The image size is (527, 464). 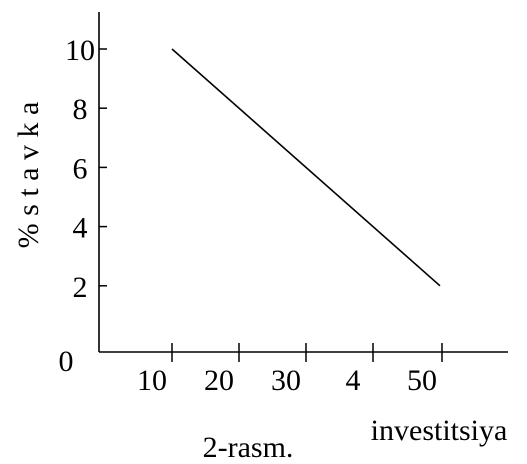 What do you see at coordinates (152, 380) in the screenshot?
I see `x-tick-label-10: 10` at bounding box center [152, 380].